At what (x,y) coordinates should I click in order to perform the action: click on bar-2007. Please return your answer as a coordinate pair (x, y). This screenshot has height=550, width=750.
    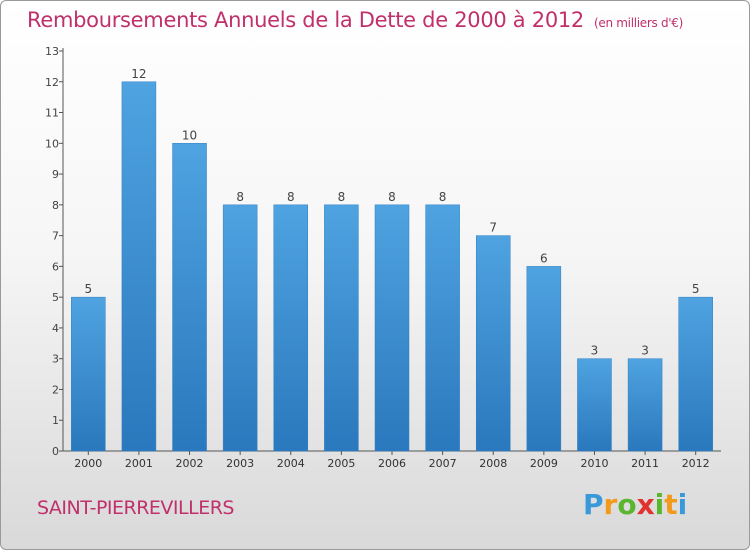
    Looking at the image, I should click on (442, 328).